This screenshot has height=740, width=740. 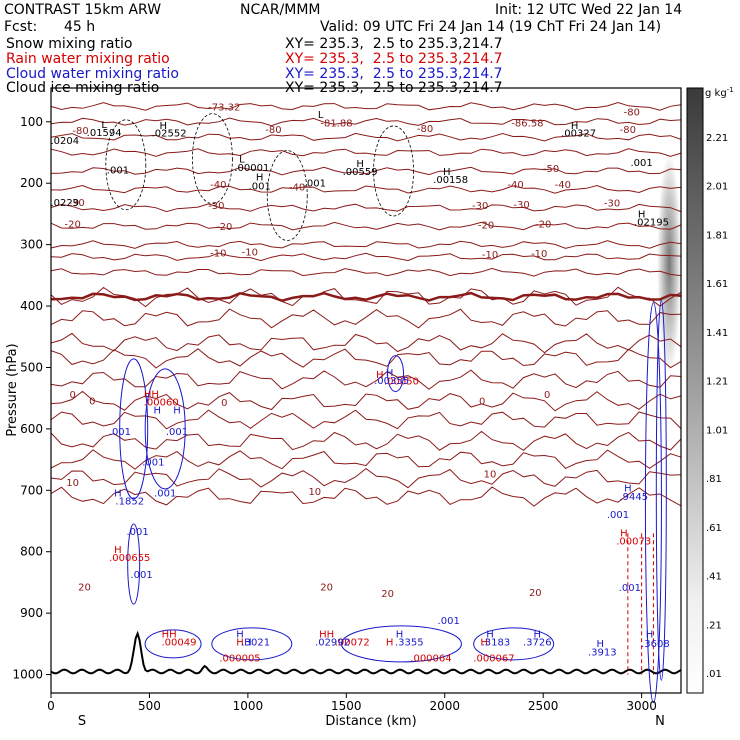 What do you see at coordinates (280, 10) in the screenshot?
I see `center-title: NCAR/MMM` at bounding box center [280, 10].